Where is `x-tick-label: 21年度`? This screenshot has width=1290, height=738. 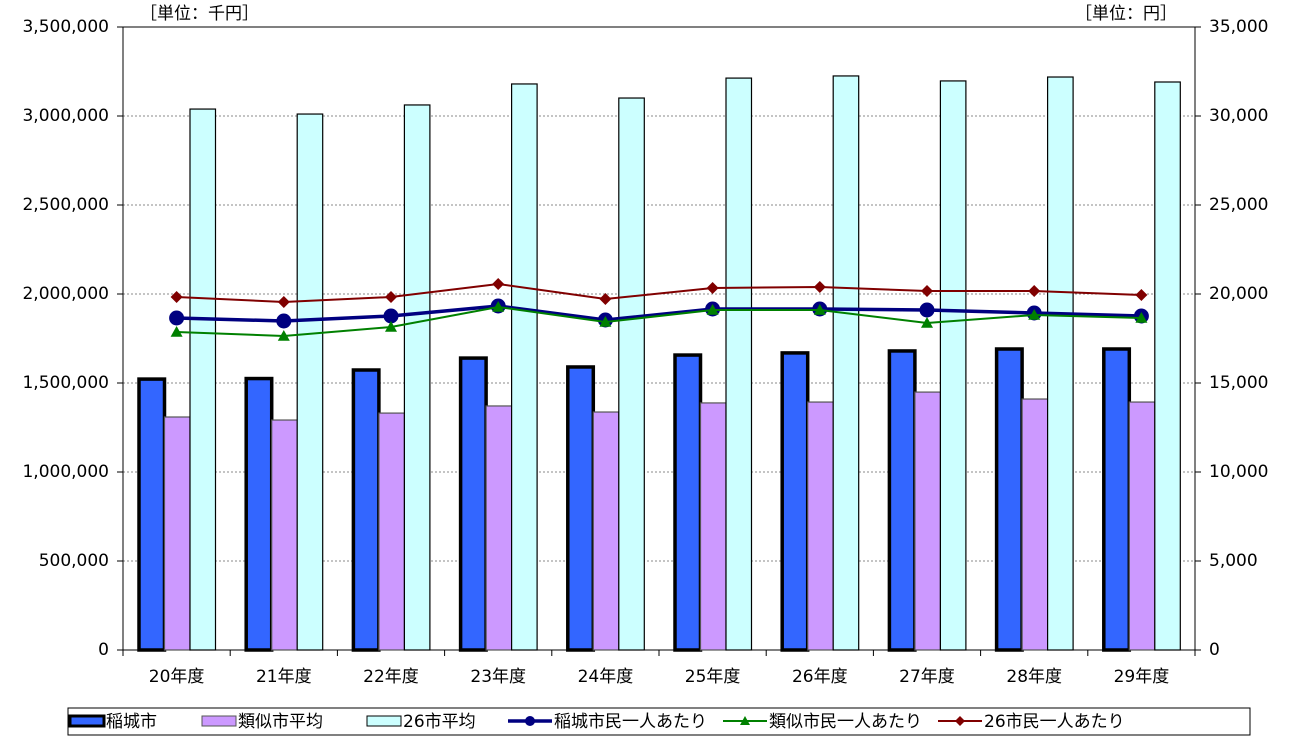
x-tick-label: 21年度 is located at coordinates (284, 677).